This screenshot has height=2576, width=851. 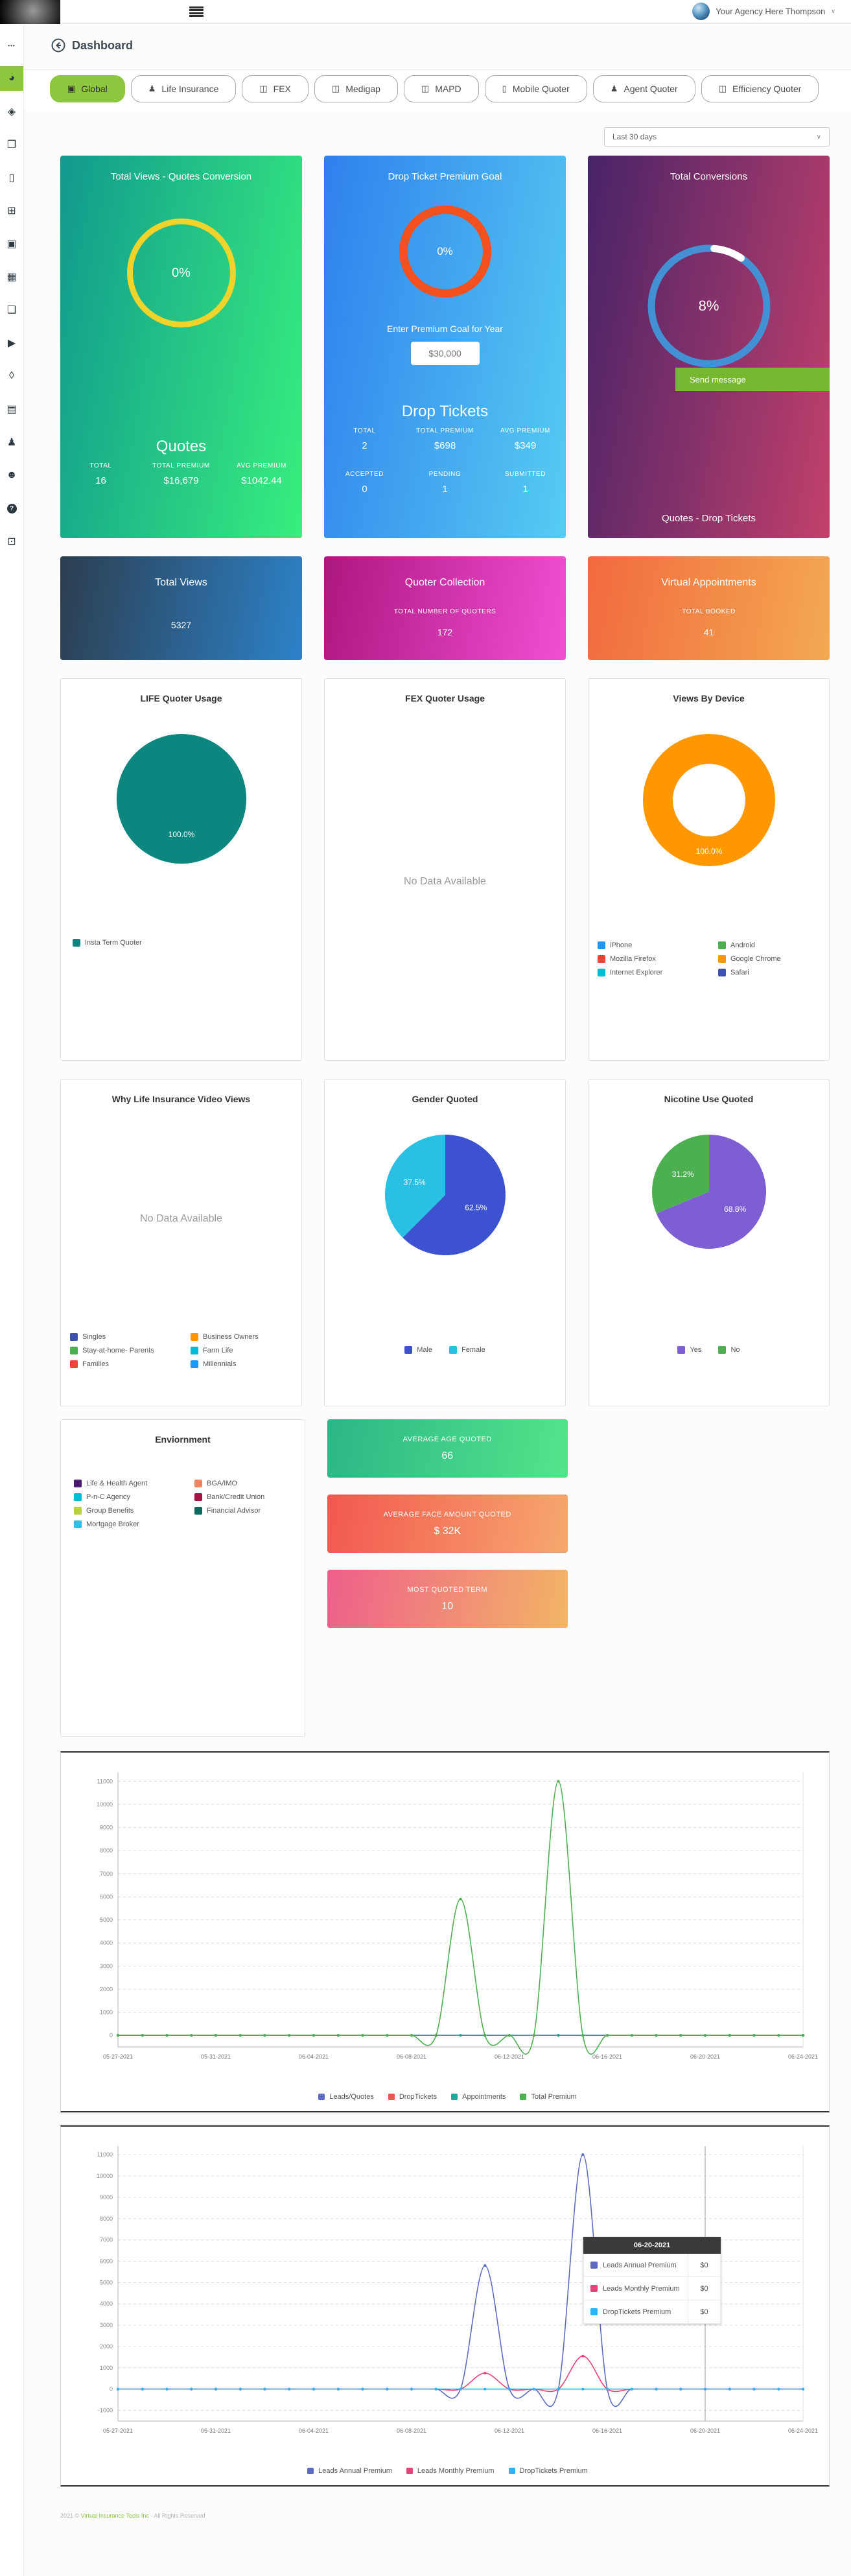 What do you see at coordinates (448, 89) in the screenshot?
I see `tab-label: MAPD` at bounding box center [448, 89].